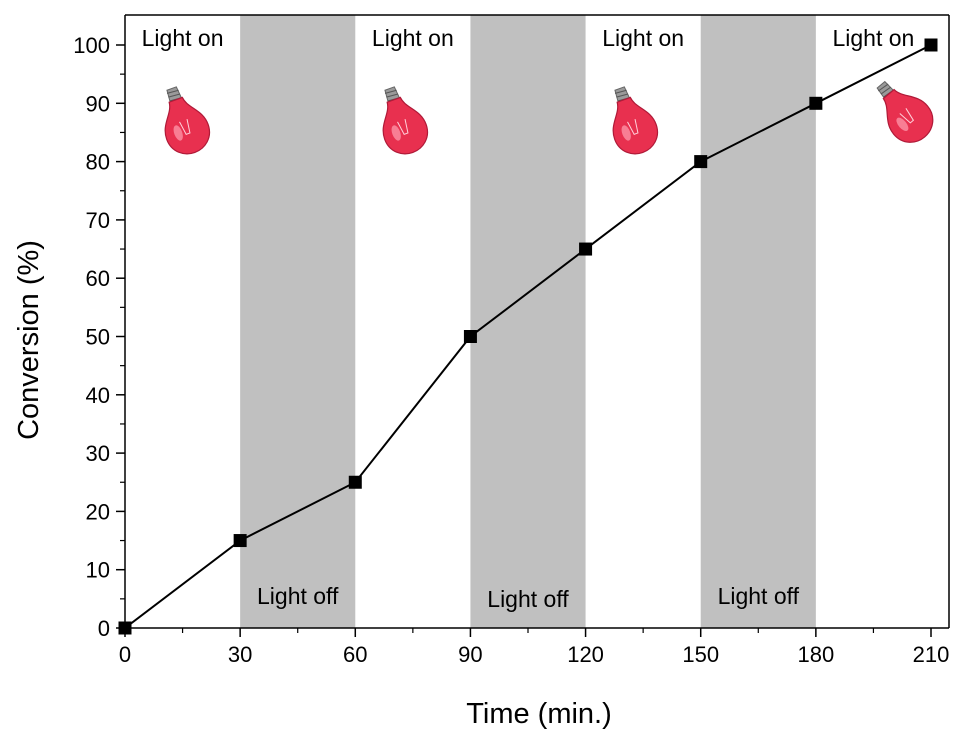 The image size is (955, 731). Describe the element at coordinates (98, 395) in the screenshot. I see `y-tick-label: 40` at that location.